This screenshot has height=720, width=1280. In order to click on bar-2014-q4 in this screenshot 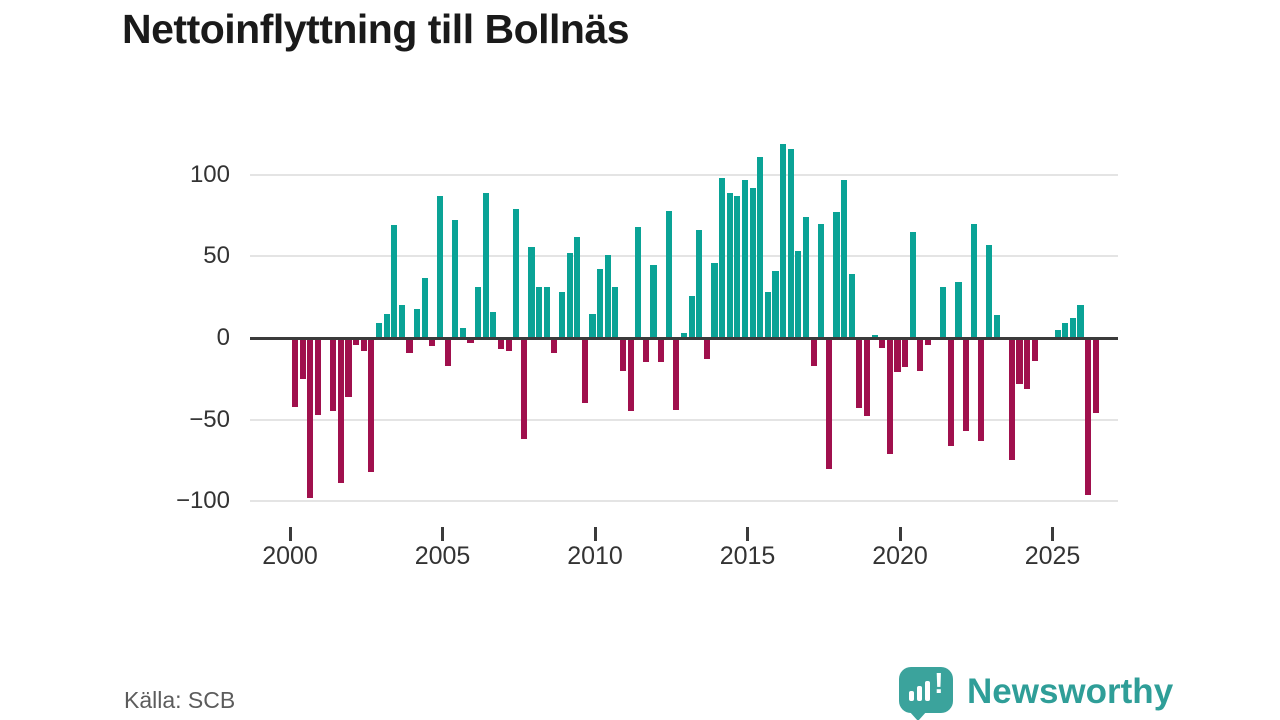, I will do `click(745, 258)`.